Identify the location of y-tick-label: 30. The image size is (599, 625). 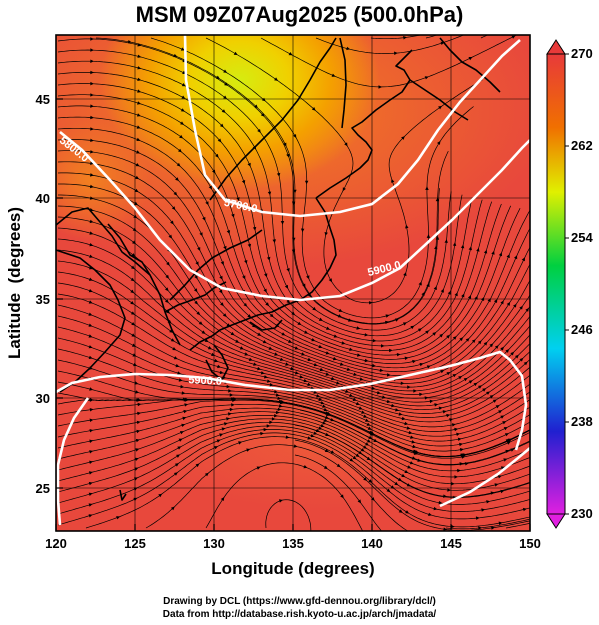
(43, 398).